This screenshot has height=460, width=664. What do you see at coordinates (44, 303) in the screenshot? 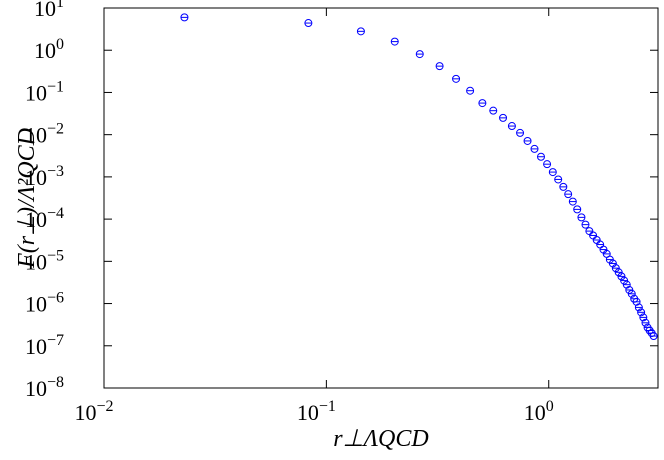
I see `y-tick-label: 10⁻⁶` at bounding box center [44, 303].